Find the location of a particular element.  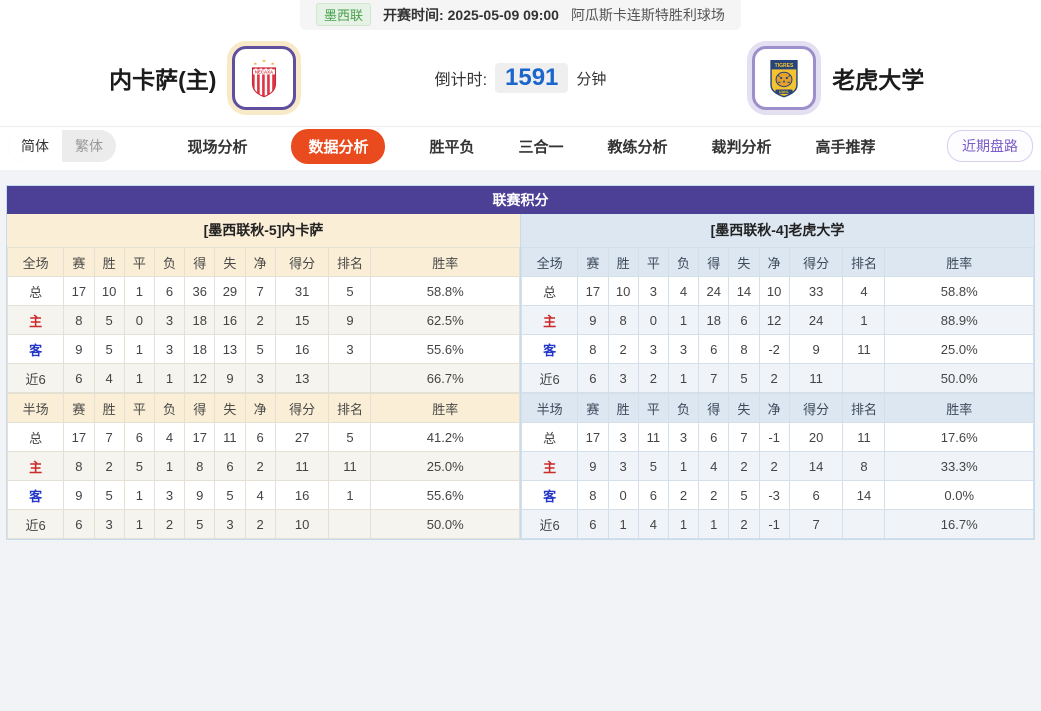

stat-cell: 7 is located at coordinates (816, 524).